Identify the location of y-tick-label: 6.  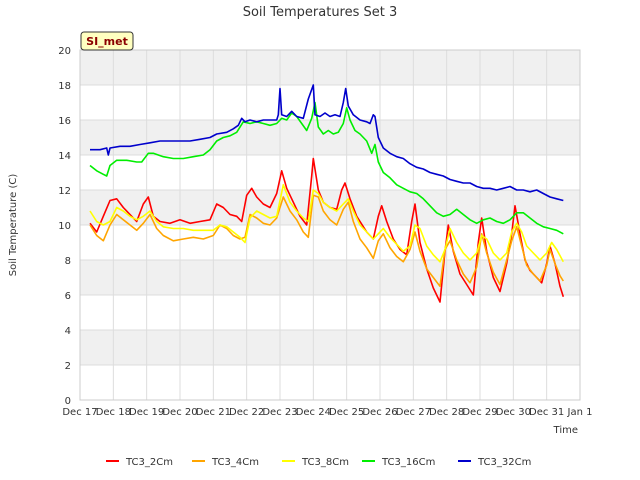
(68, 296).